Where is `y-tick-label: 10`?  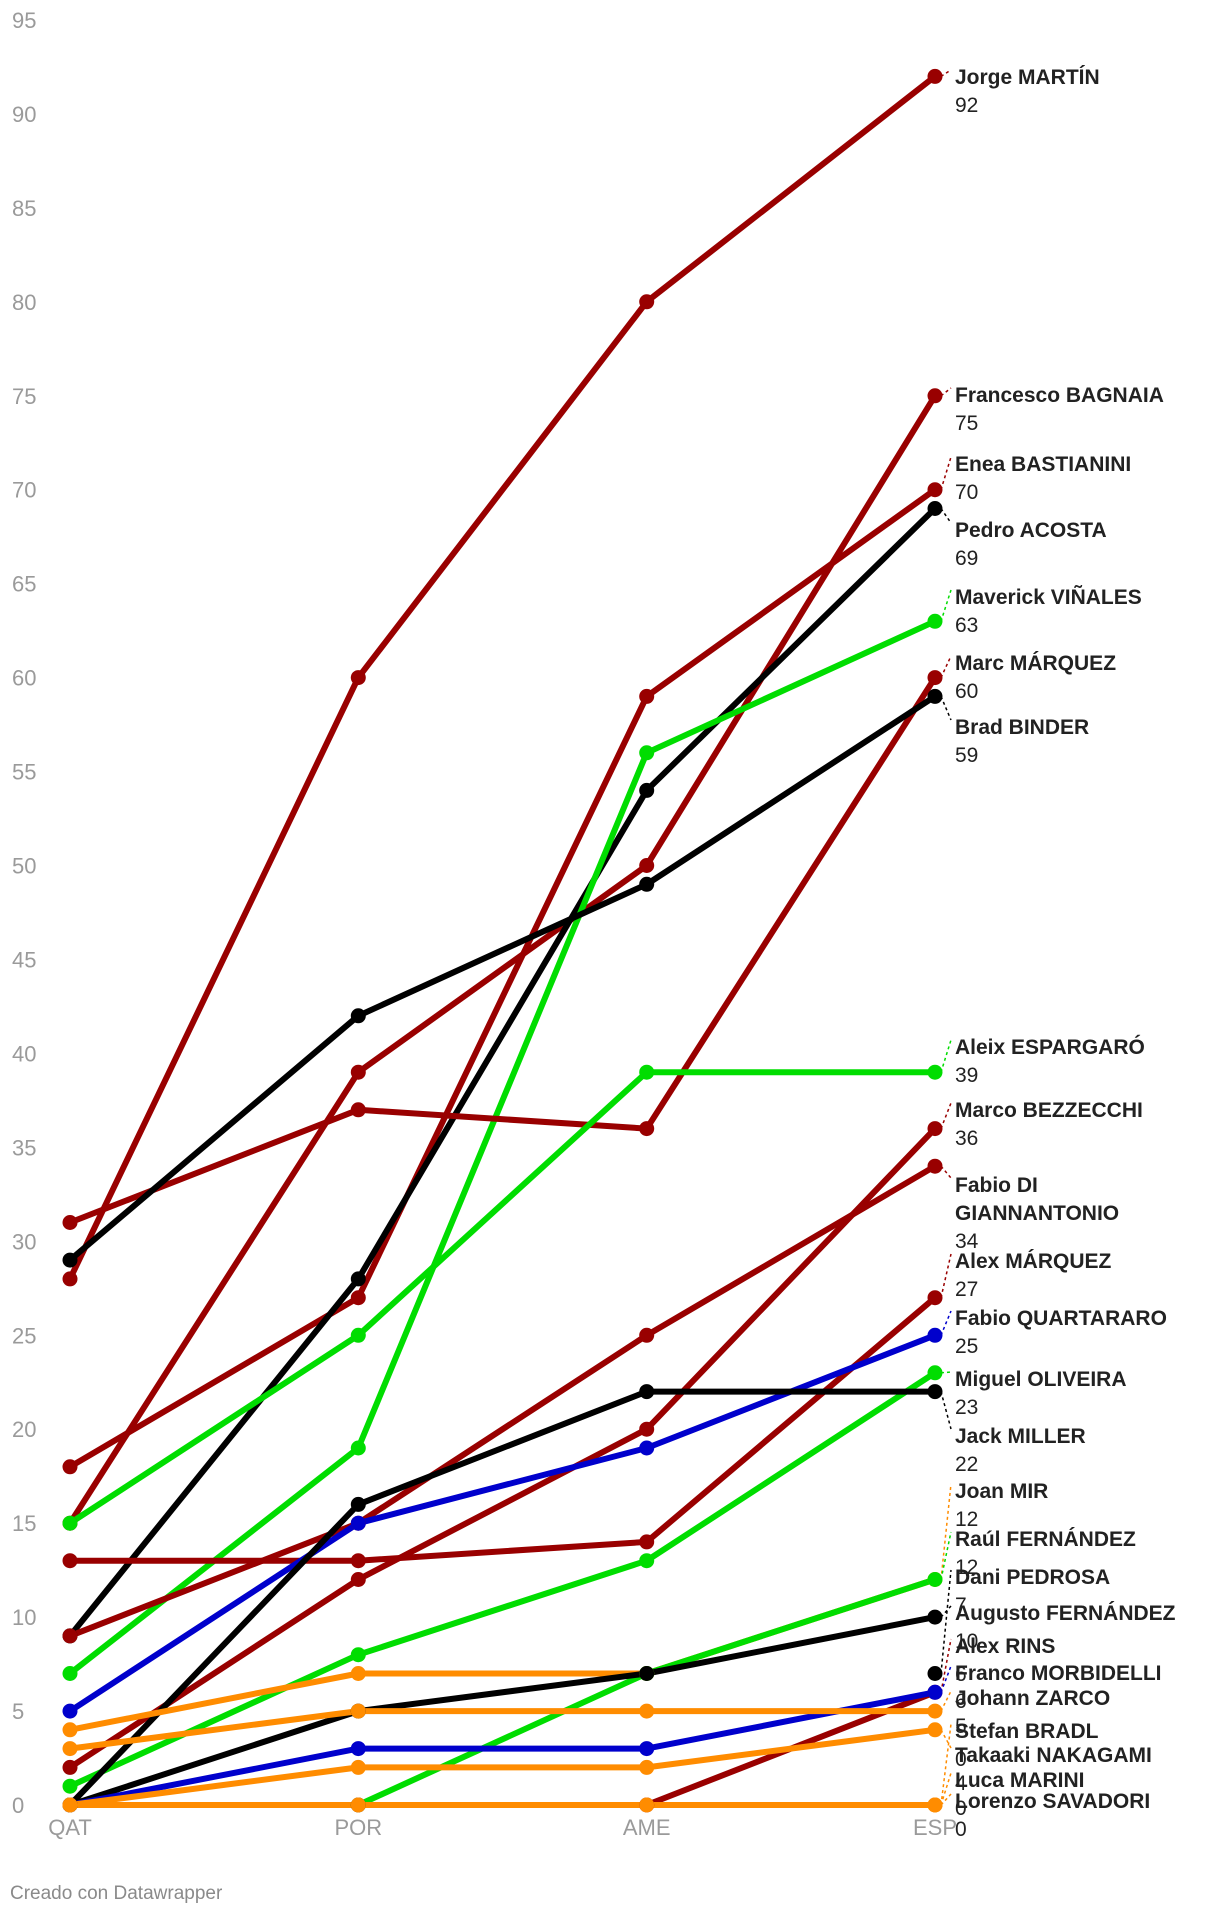 y-tick-label: 10 is located at coordinates (24, 1617).